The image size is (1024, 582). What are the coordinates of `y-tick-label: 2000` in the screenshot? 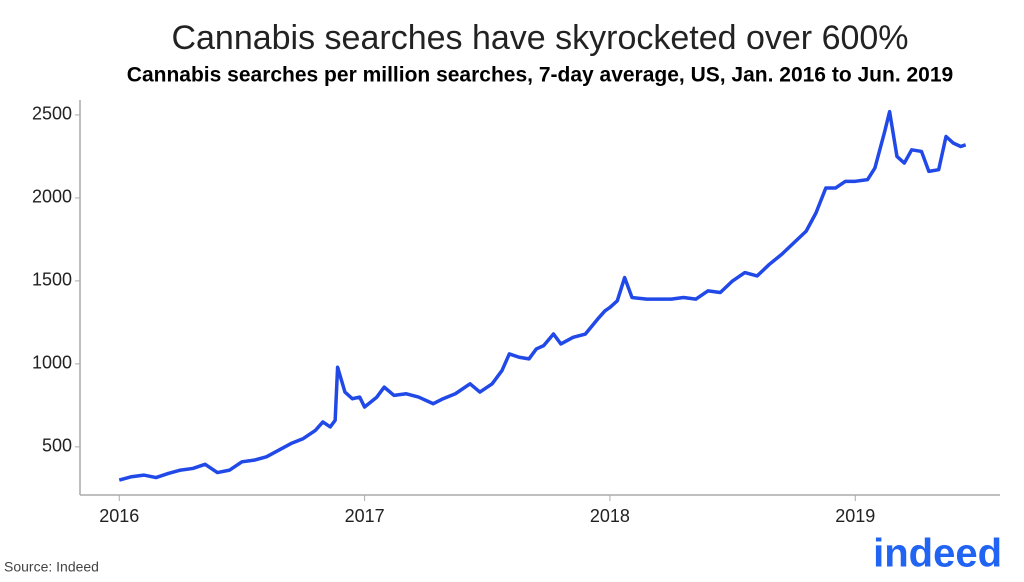 It's located at (52, 197).